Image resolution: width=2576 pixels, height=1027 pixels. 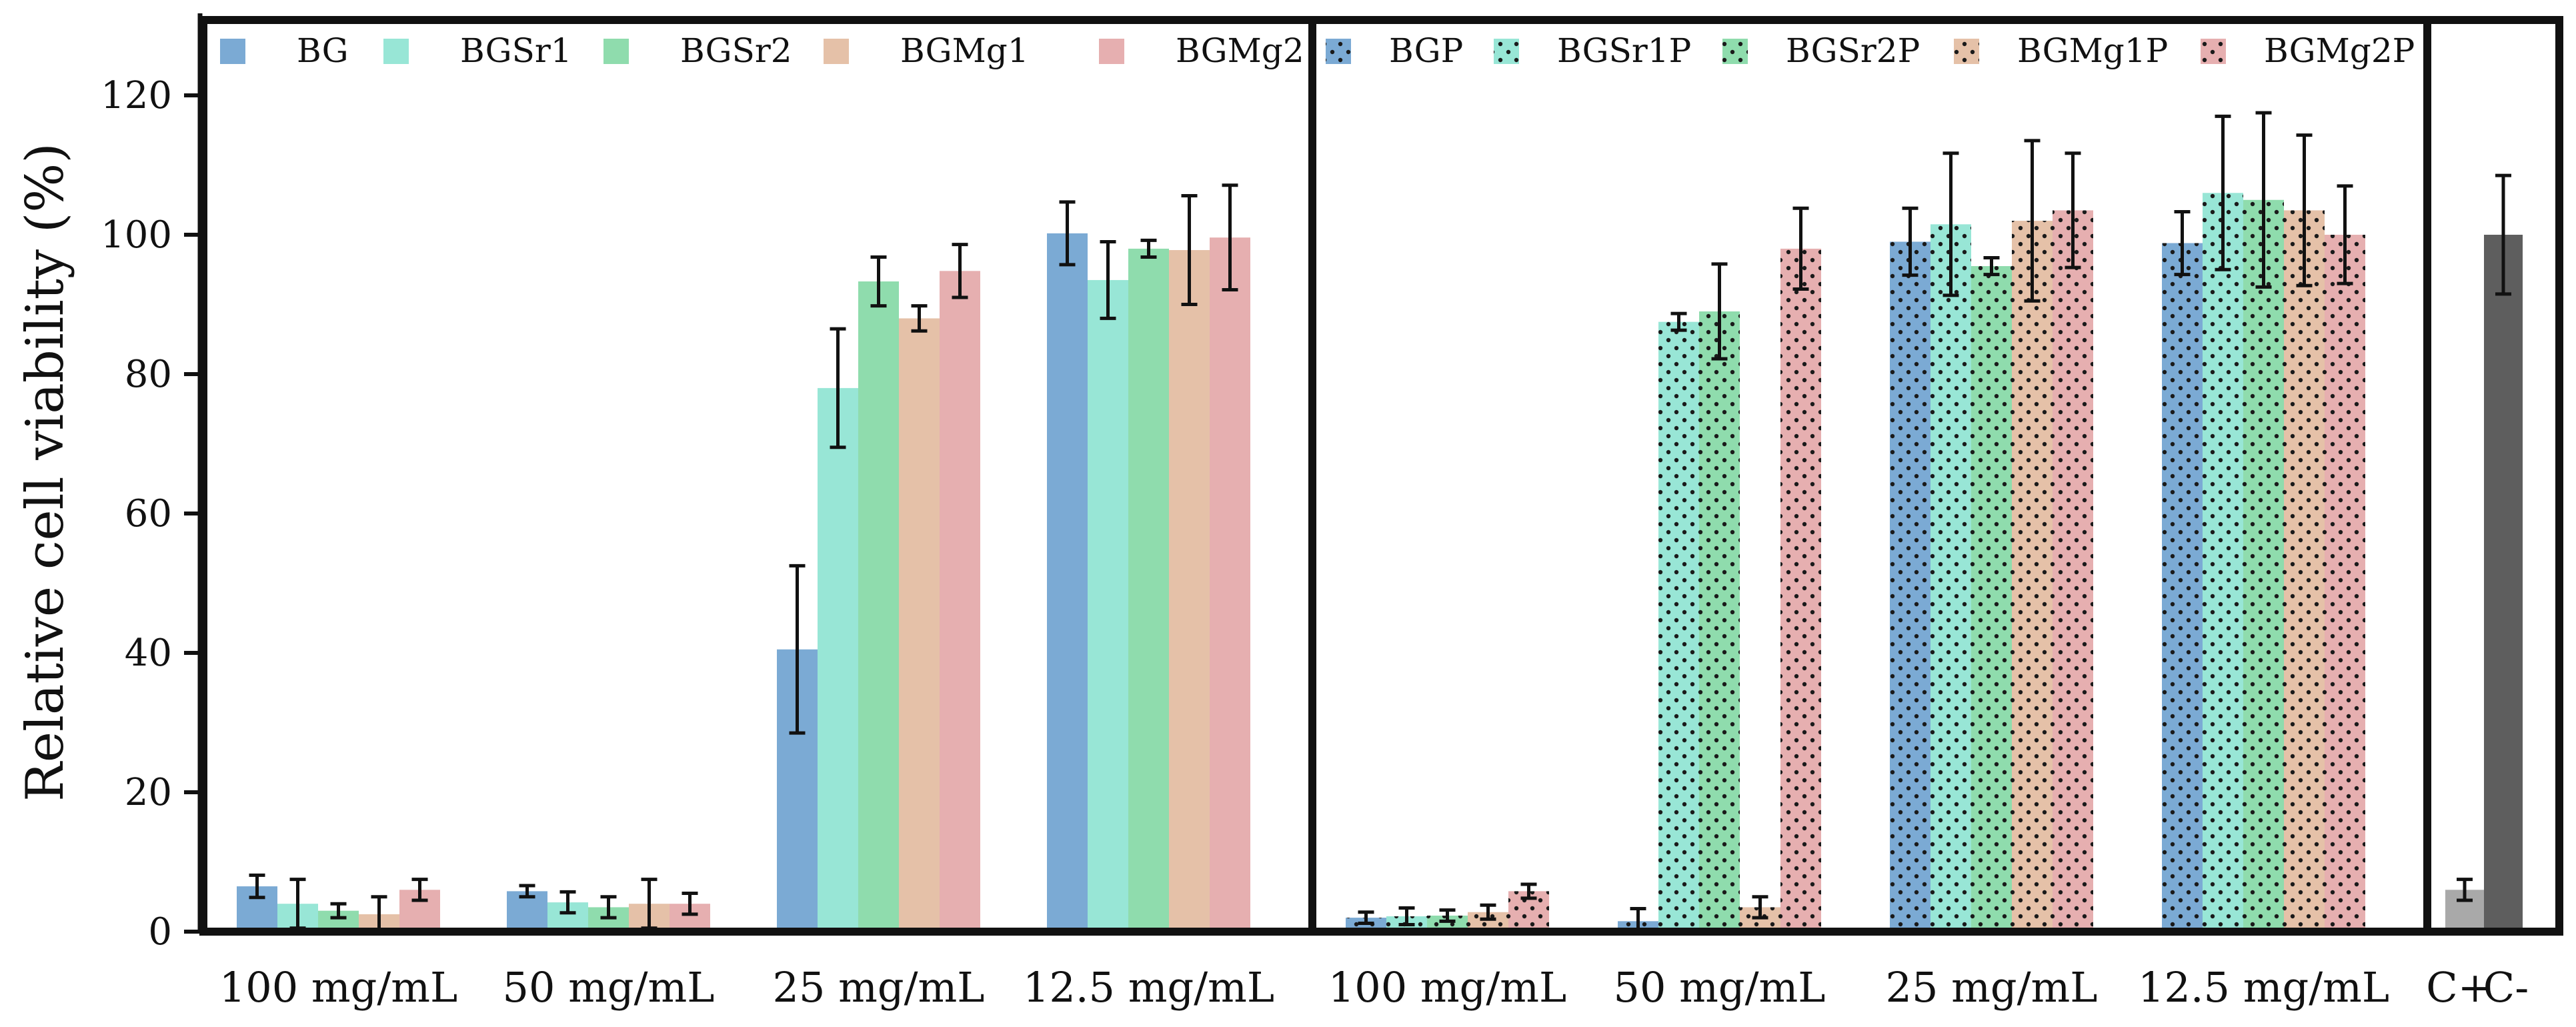 What do you see at coordinates (1338, 51) in the screenshot?
I see `legend-swatch-bgp` at bounding box center [1338, 51].